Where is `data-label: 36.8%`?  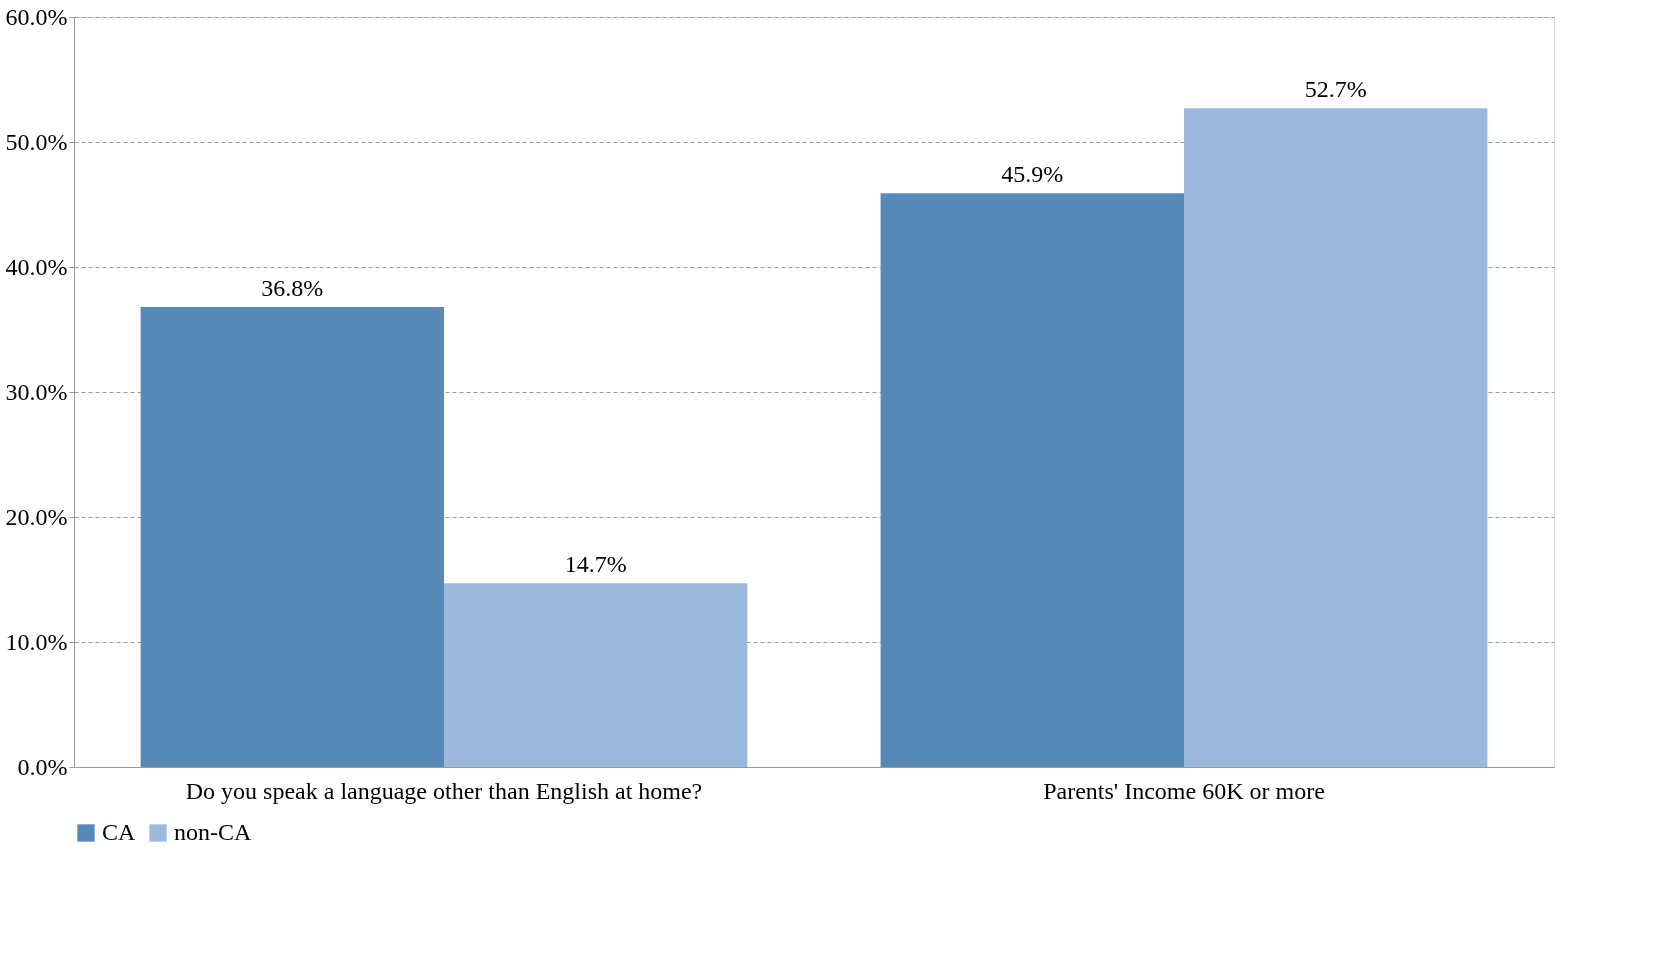
data-label: 36.8% is located at coordinates (292, 288).